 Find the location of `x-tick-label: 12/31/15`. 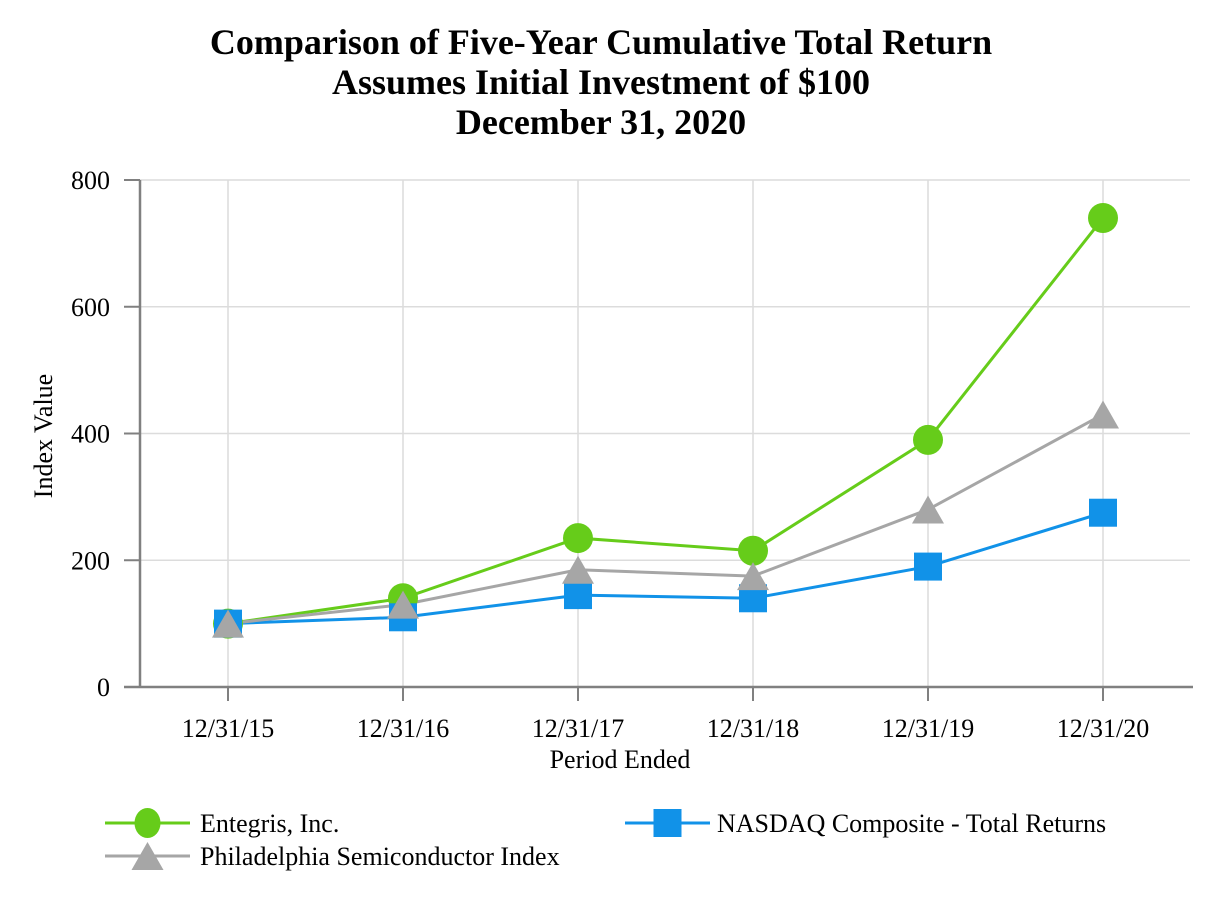

x-tick-label: 12/31/15 is located at coordinates (228, 728).